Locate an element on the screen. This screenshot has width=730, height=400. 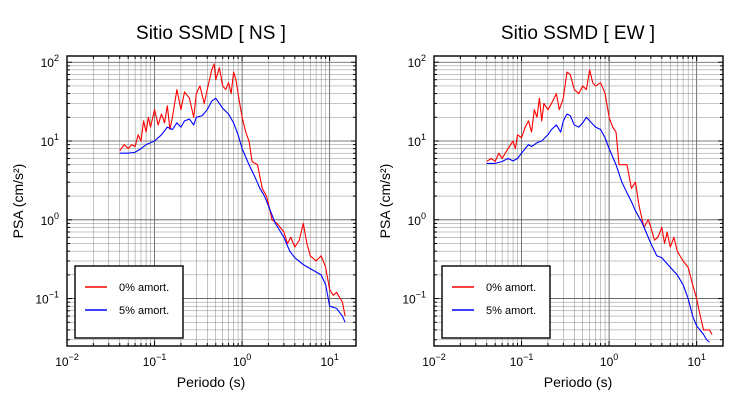
chart-title: Sitio SSMD [ EW ] is located at coordinates (578, 33).